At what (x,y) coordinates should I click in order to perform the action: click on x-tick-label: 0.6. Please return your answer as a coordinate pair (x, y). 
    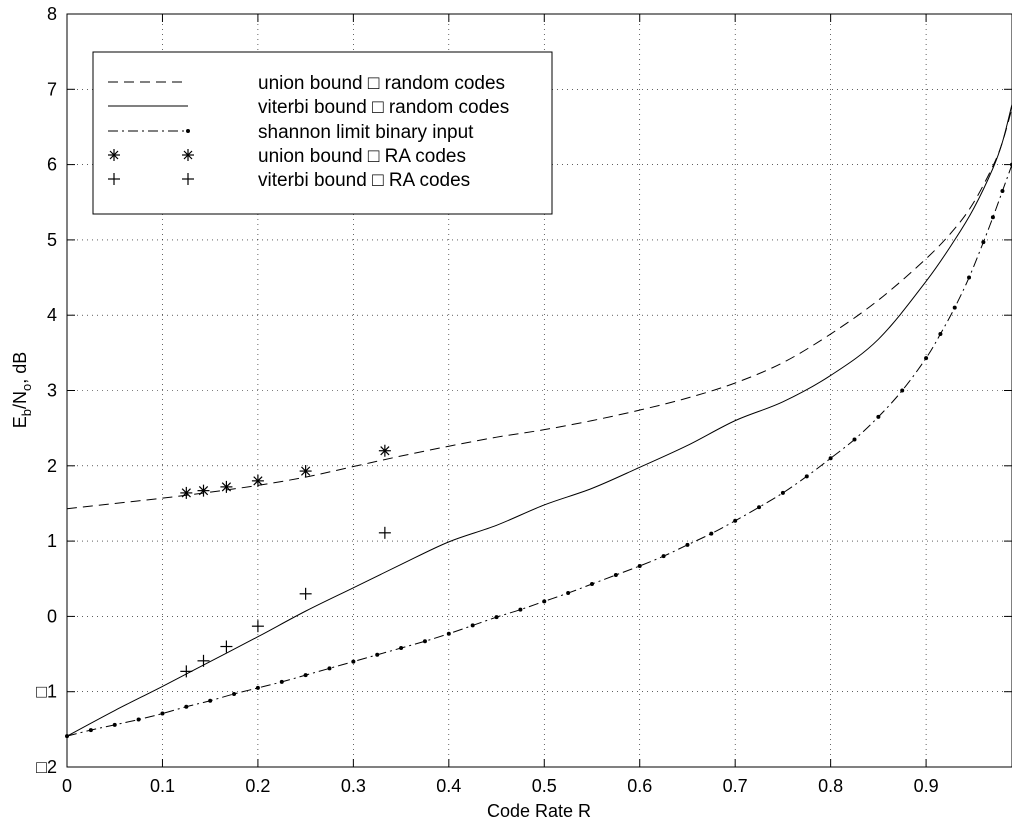
    Looking at the image, I should click on (639, 786).